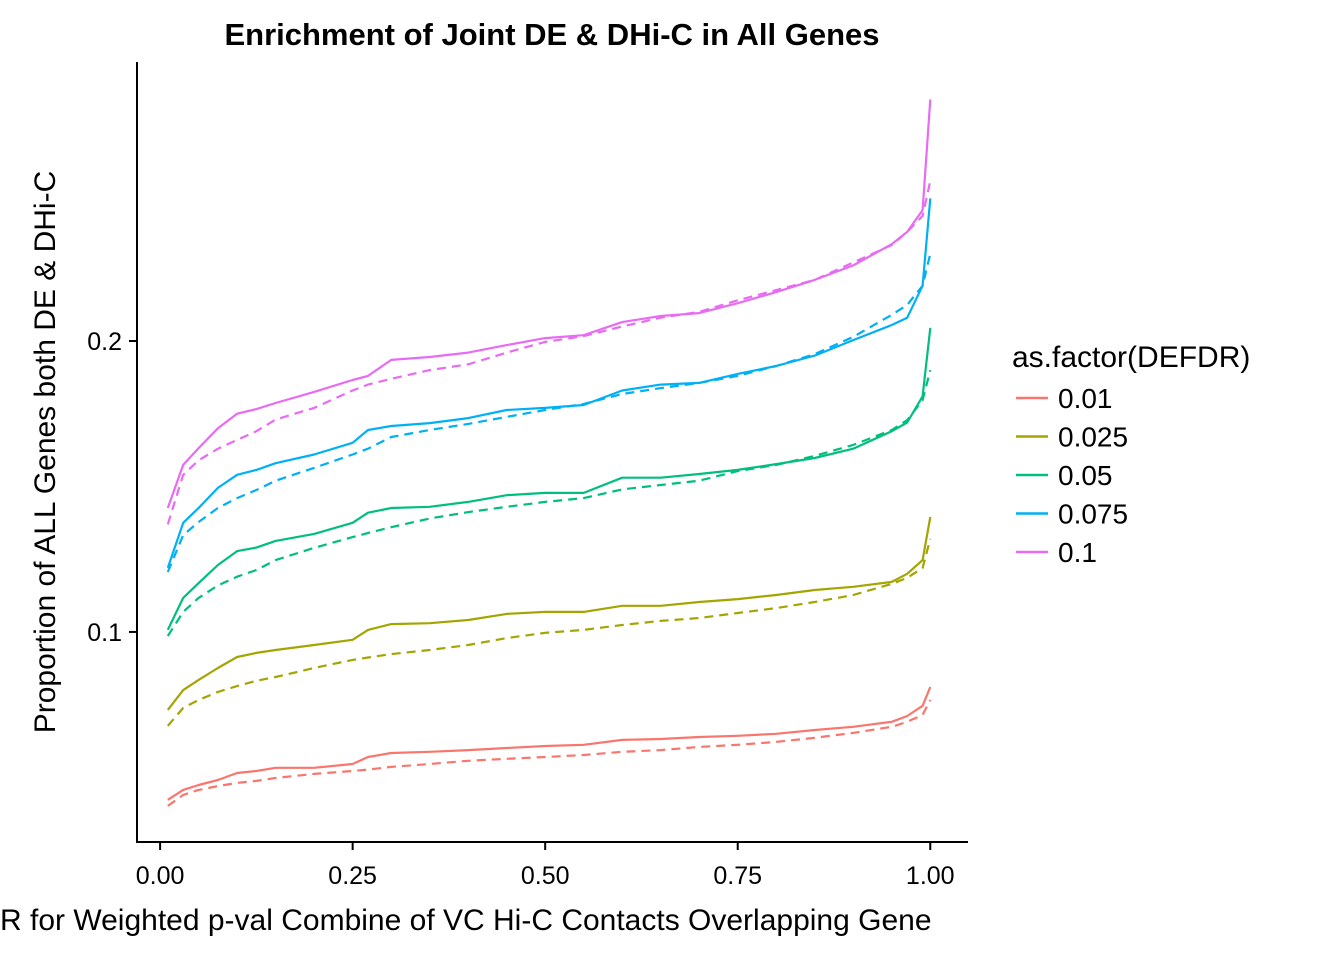 Image resolution: width=1344 pixels, height=960 pixels. Describe the element at coordinates (45, 452) in the screenshot. I see `y-axis-label: Proportion of ALL Genes both DE & DHi-C` at that location.